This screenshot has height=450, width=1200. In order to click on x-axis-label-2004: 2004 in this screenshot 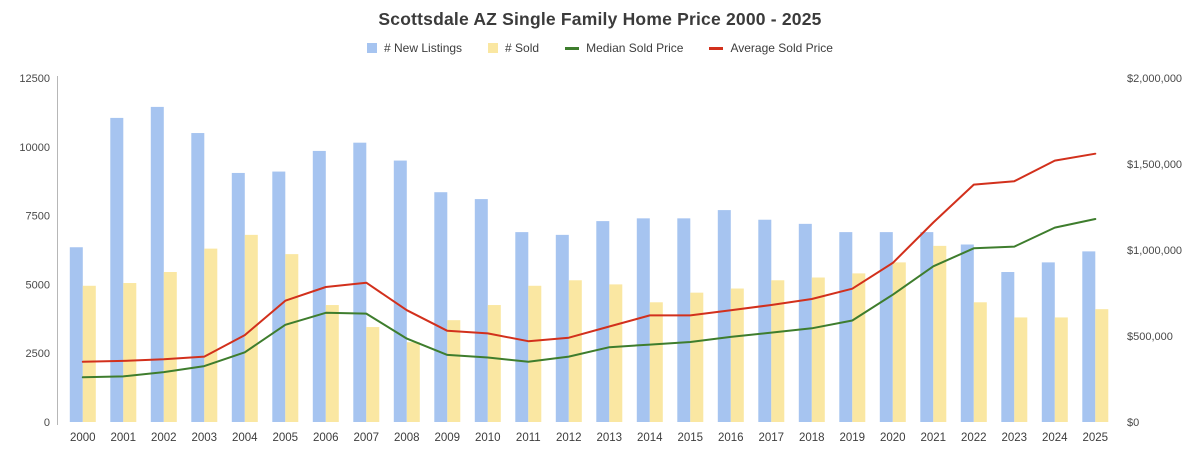, I will do `click(245, 438)`.